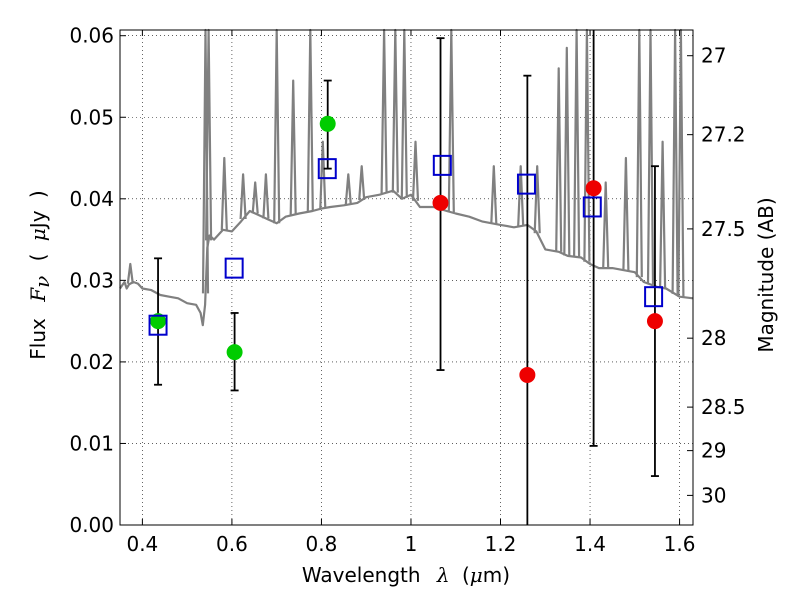  I want to click on x-tick-label: 0.8, so click(322, 544).